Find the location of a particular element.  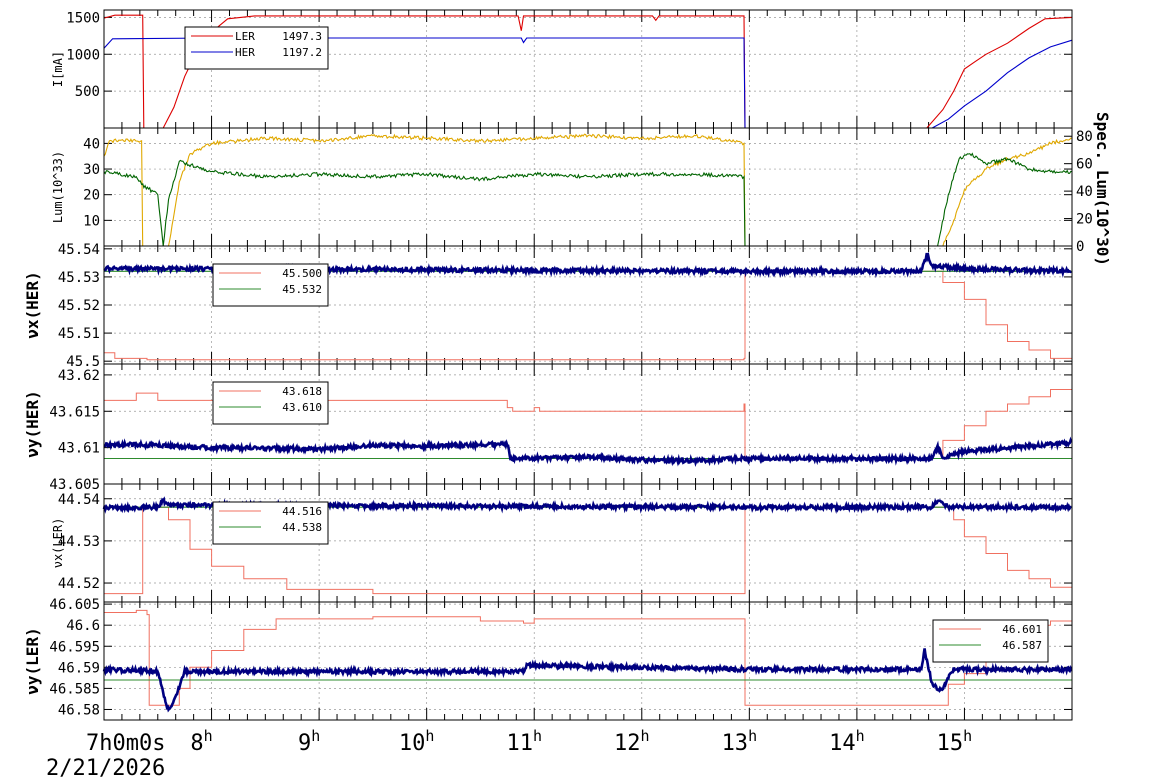

x-hour-label: 12h is located at coordinates (632, 741).